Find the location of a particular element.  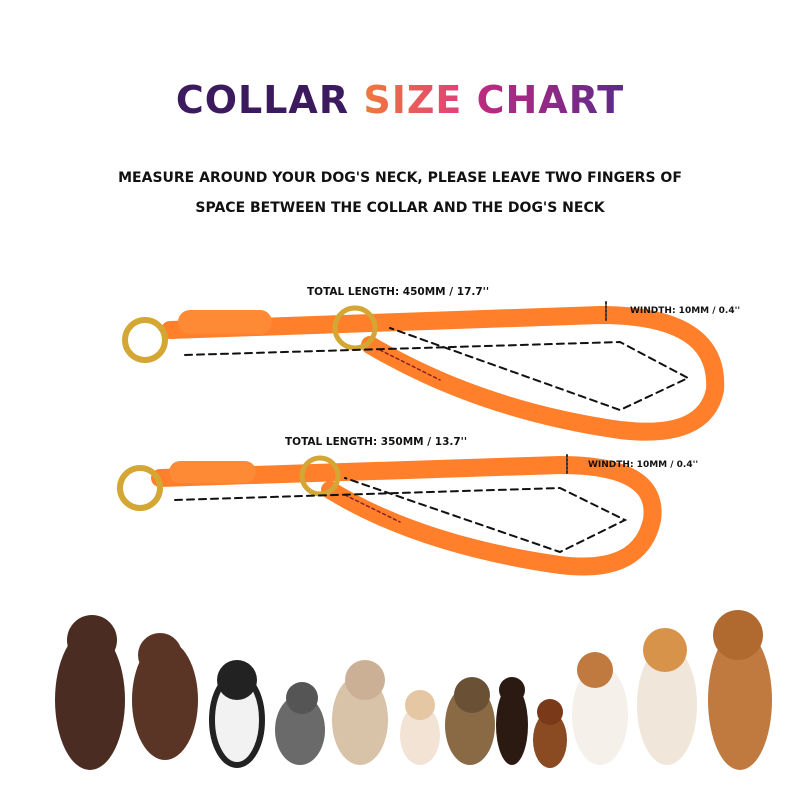

small-collar-width-label: WINDTH: 10MM / 0.4'' is located at coordinates (643, 465).